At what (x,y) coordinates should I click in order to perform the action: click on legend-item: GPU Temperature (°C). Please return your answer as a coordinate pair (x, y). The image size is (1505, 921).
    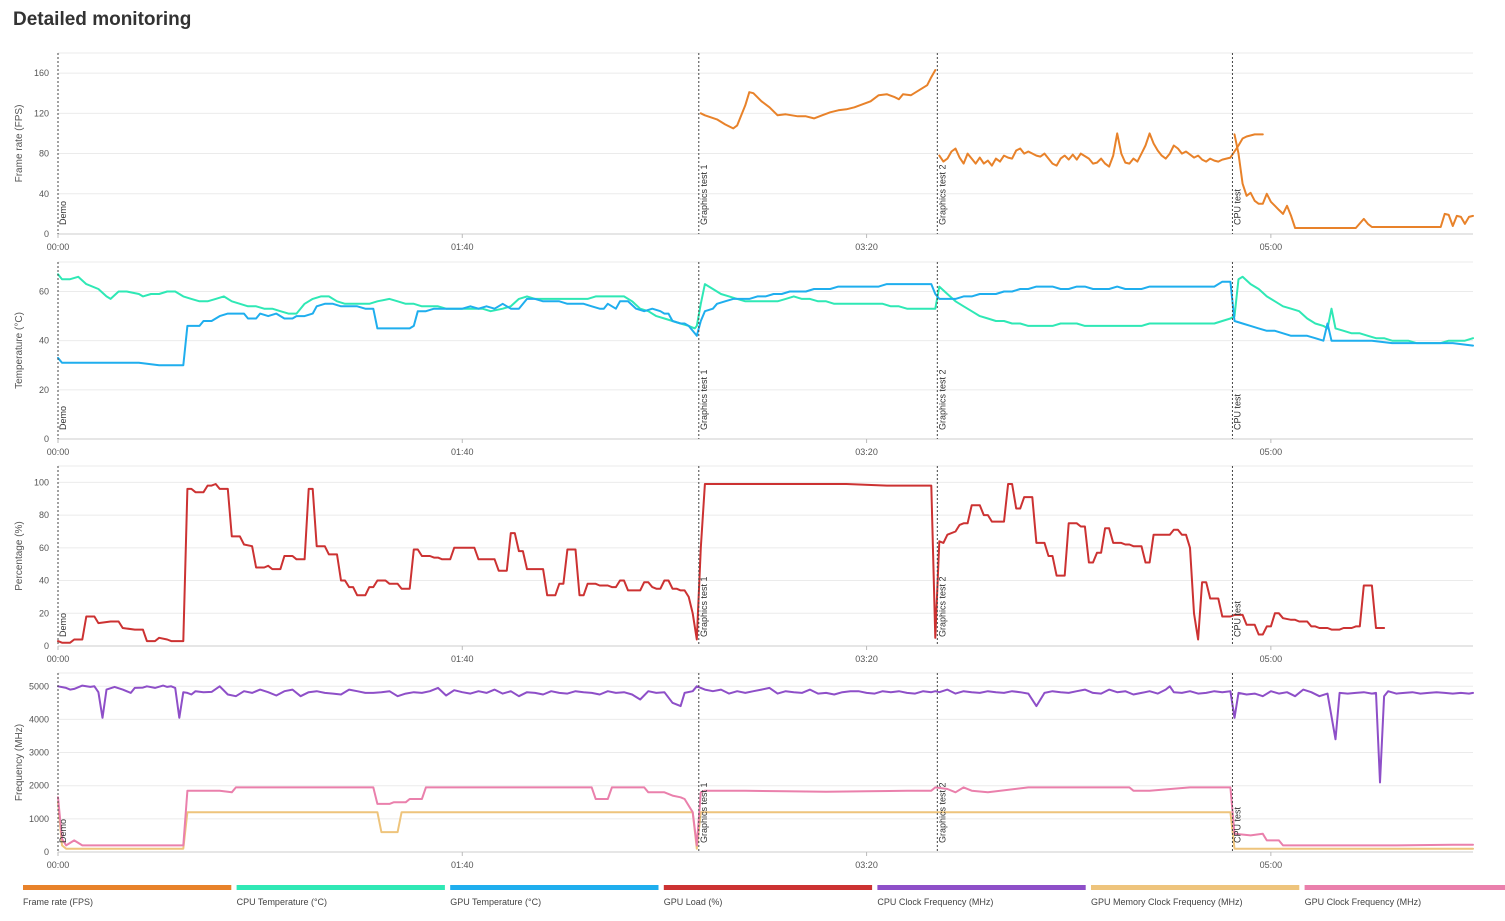
    Looking at the image, I should click on (554, 896).